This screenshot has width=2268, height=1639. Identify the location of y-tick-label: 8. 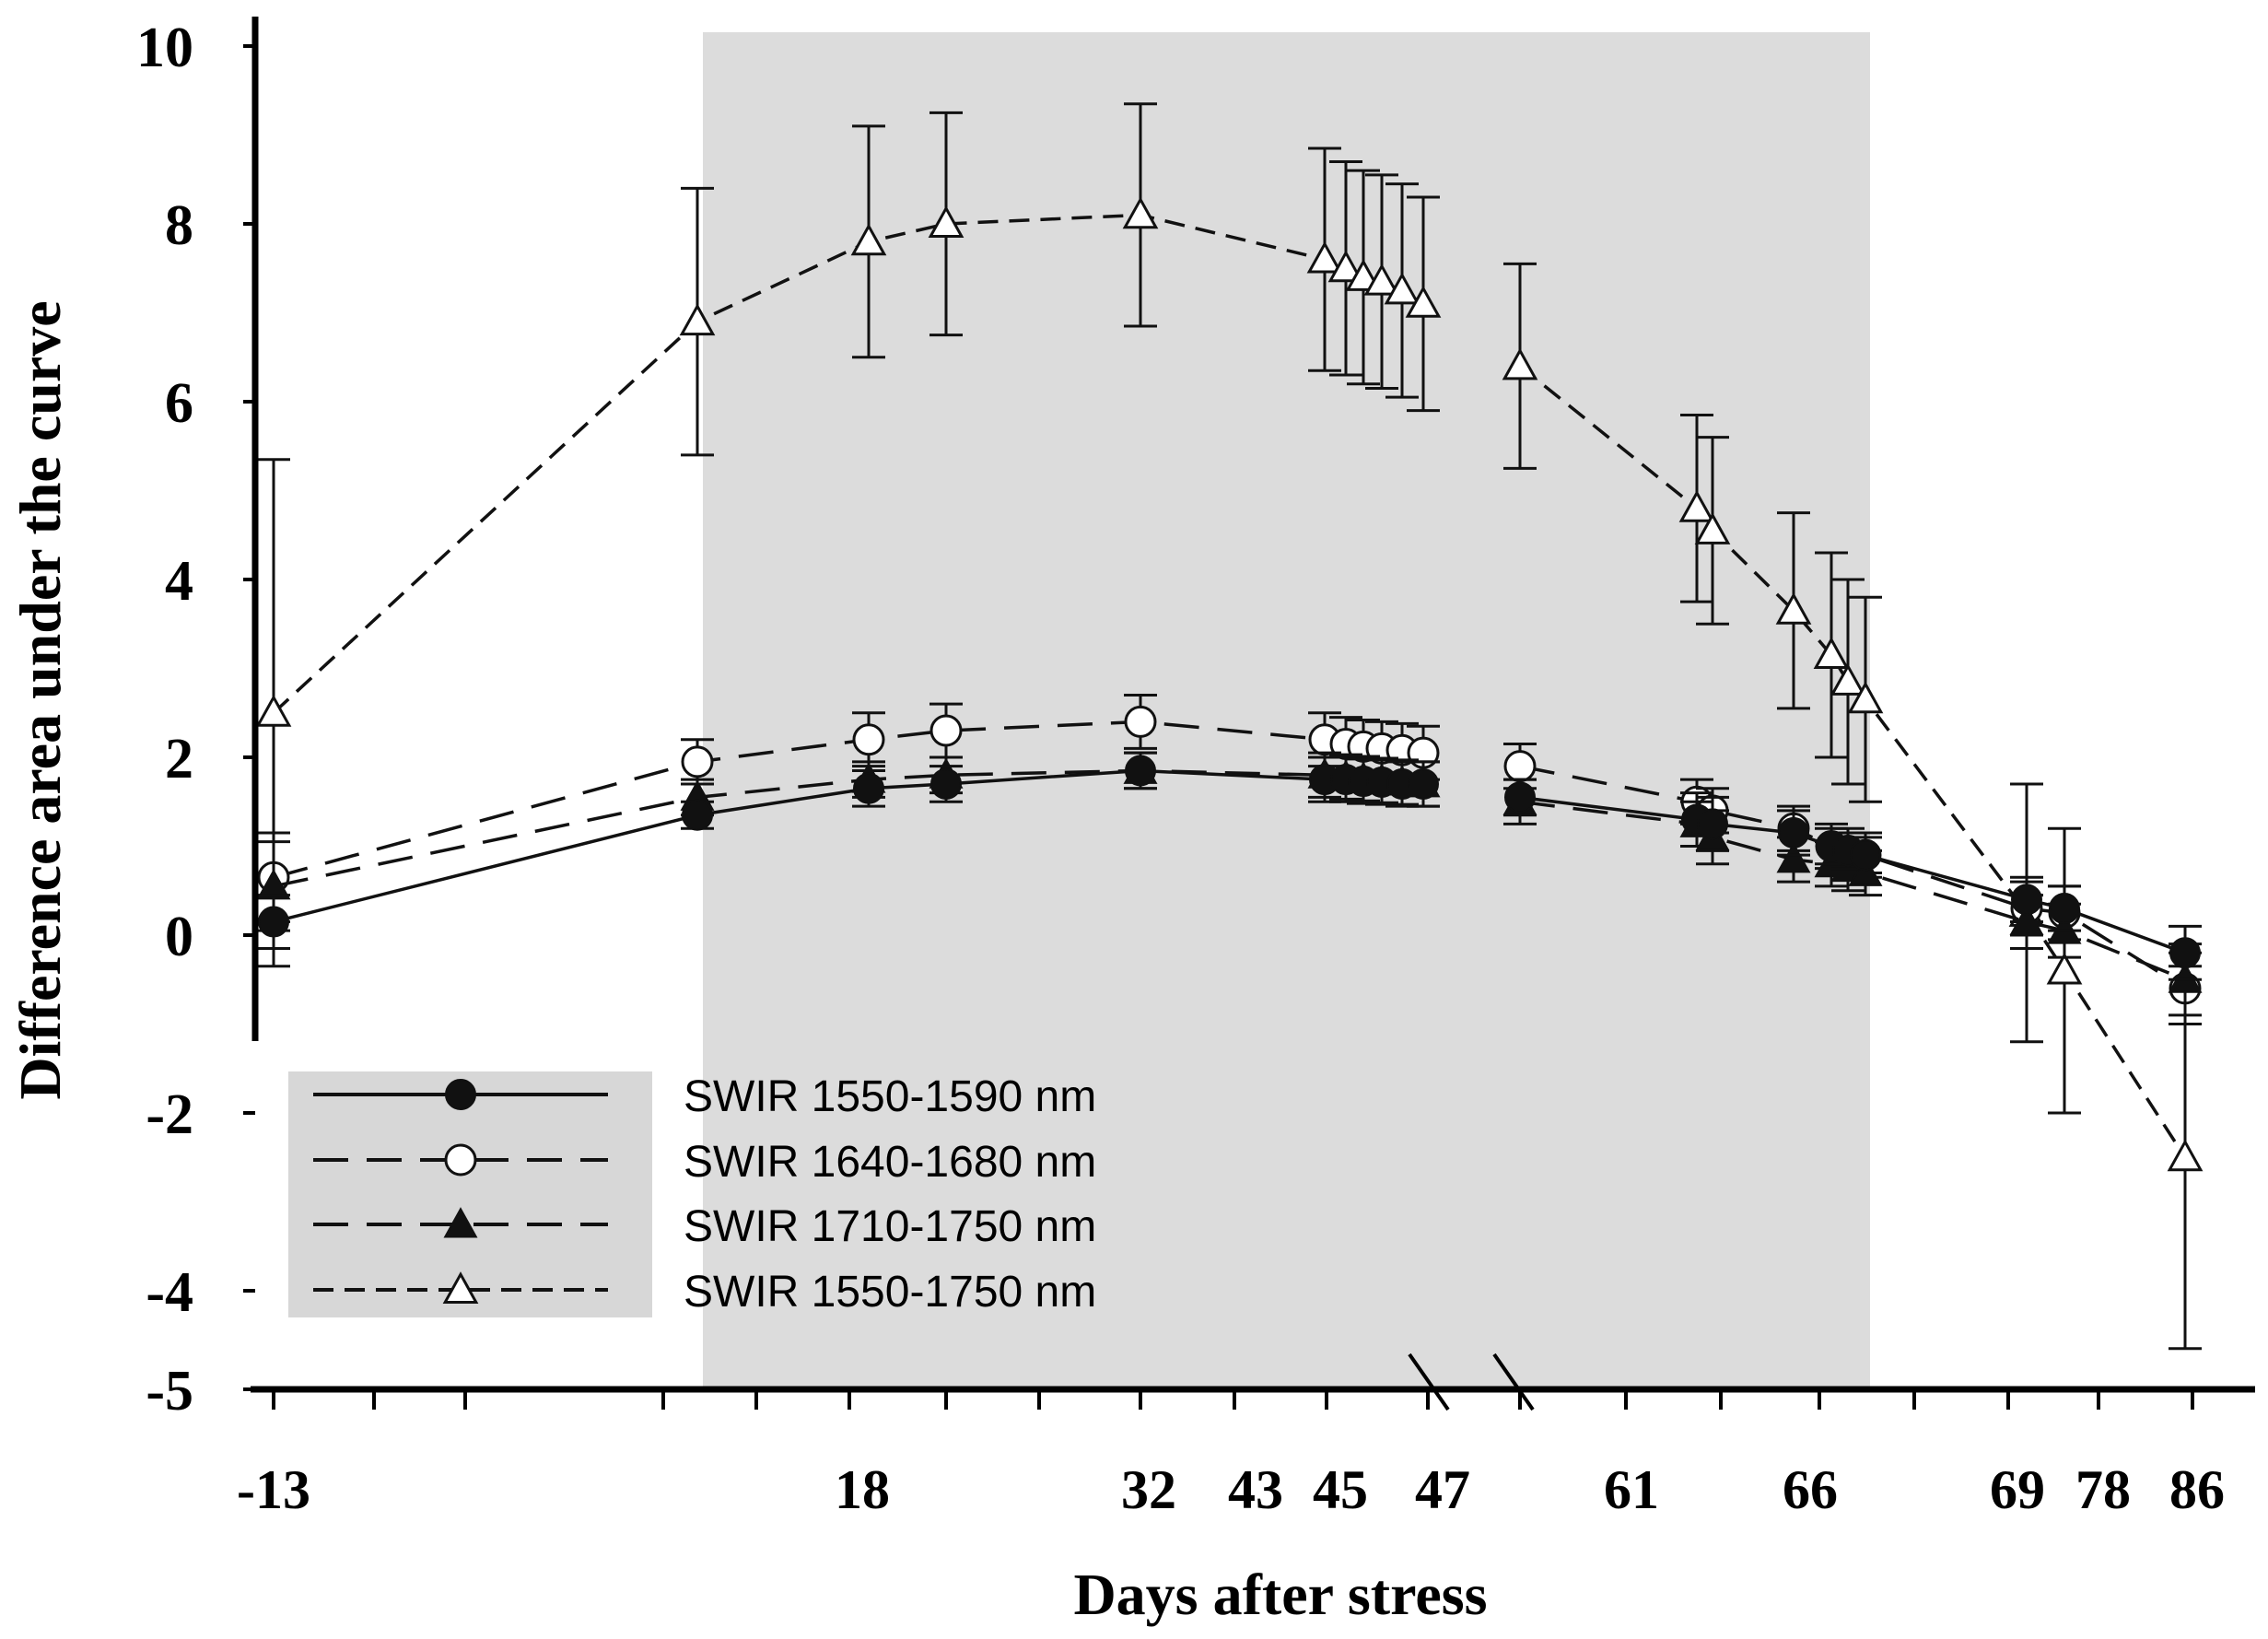
(179, 226).